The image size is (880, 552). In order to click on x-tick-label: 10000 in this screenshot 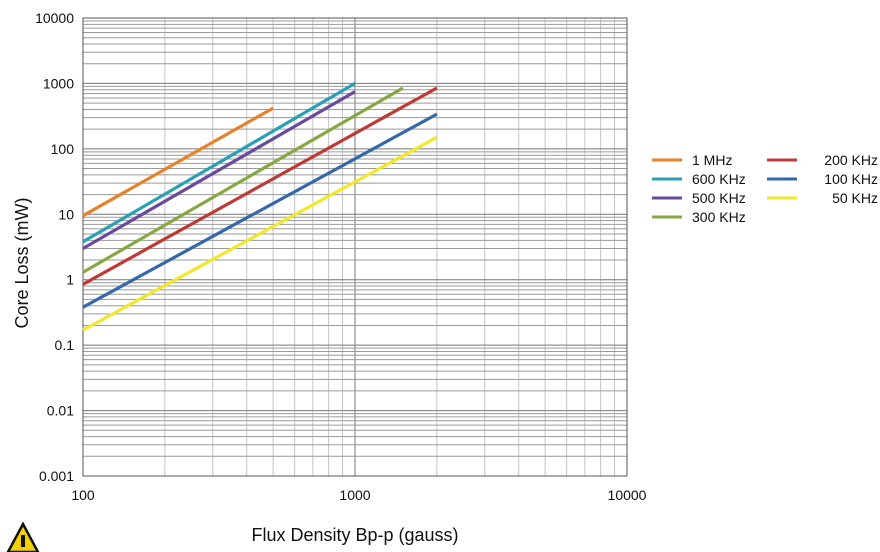, I will do `click(627, 495)`.